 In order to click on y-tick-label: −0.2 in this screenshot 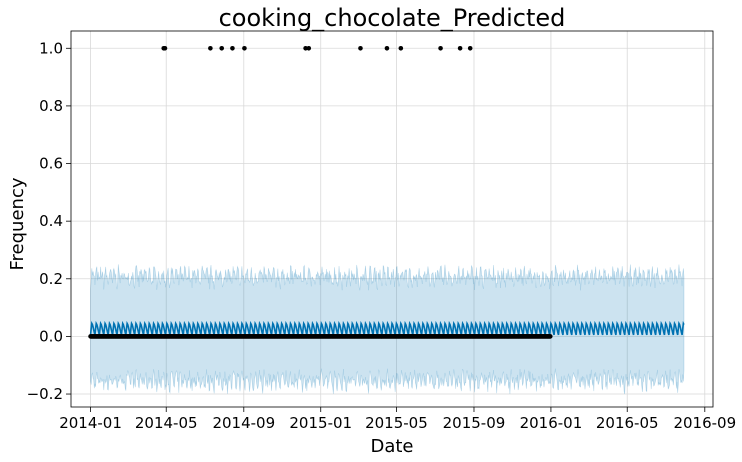, I will do `click(45, 394)`.